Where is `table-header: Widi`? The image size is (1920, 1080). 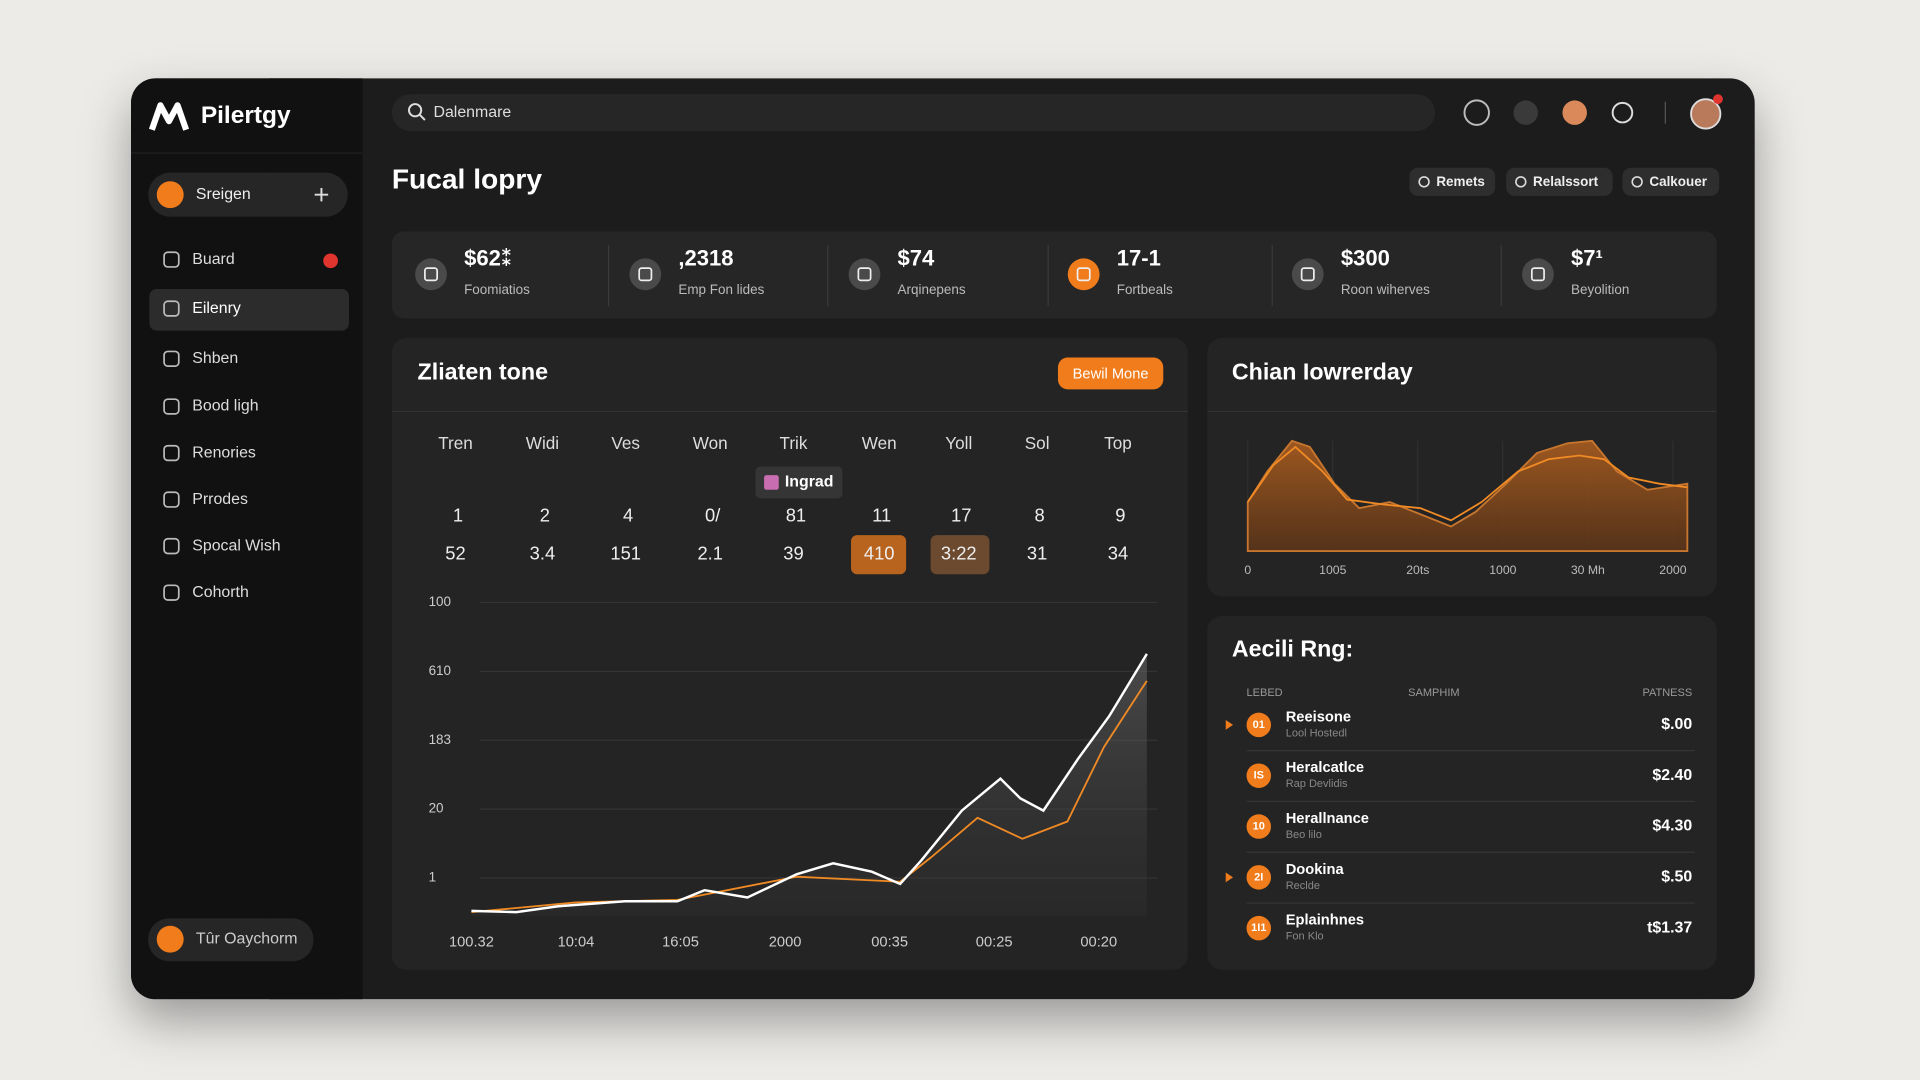 table-header: Widi is located at coordinates (542, 443).